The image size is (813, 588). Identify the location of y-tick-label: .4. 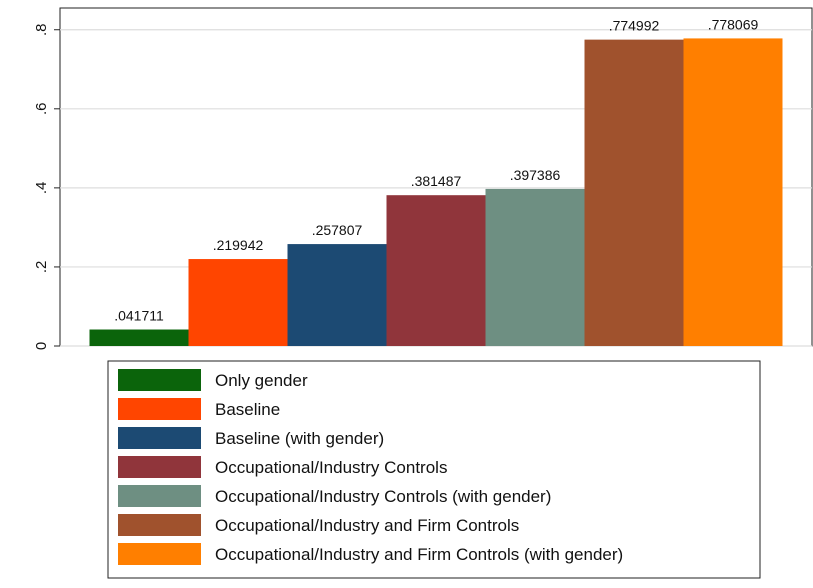
(41, 188).